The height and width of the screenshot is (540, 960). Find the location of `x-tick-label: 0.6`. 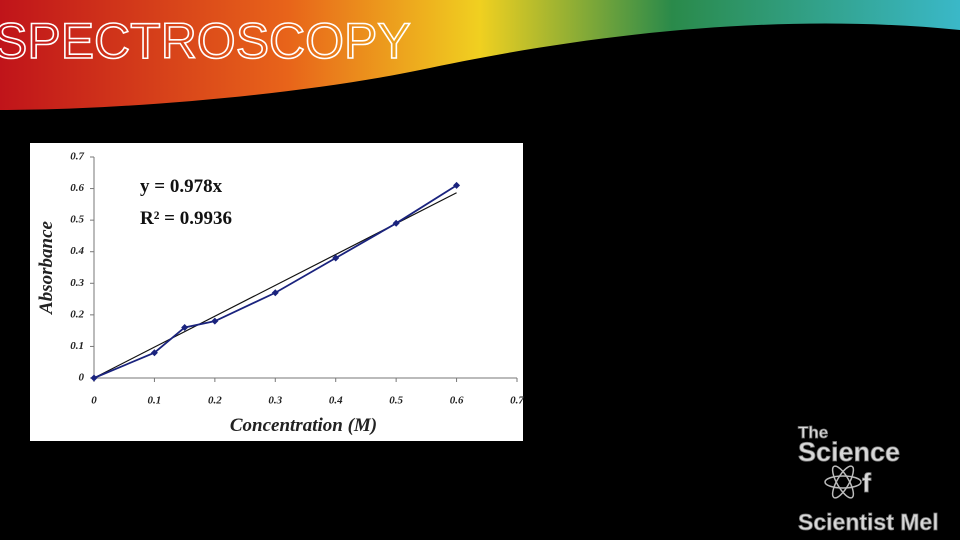

x-tick-label: 0.6 is located at coordinates (457, 401).